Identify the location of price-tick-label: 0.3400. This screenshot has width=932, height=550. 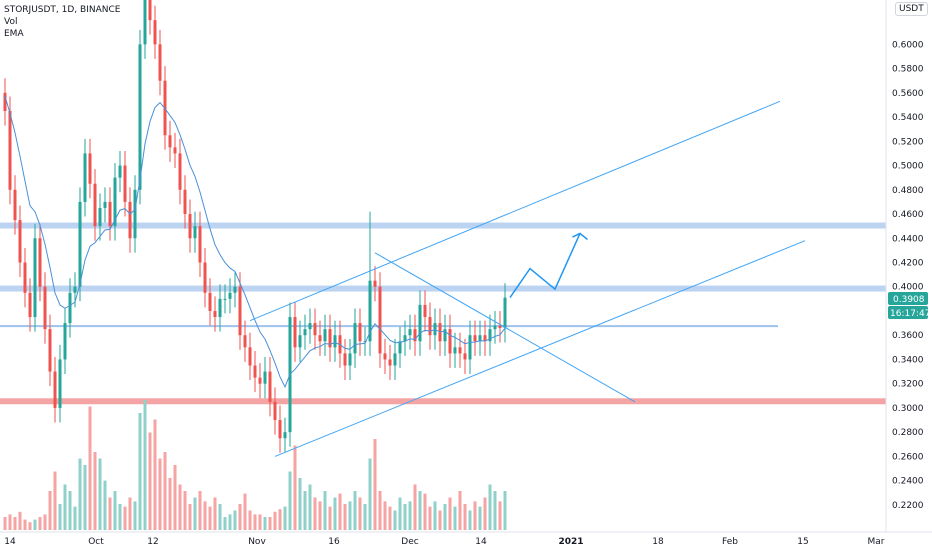
(908, 360).